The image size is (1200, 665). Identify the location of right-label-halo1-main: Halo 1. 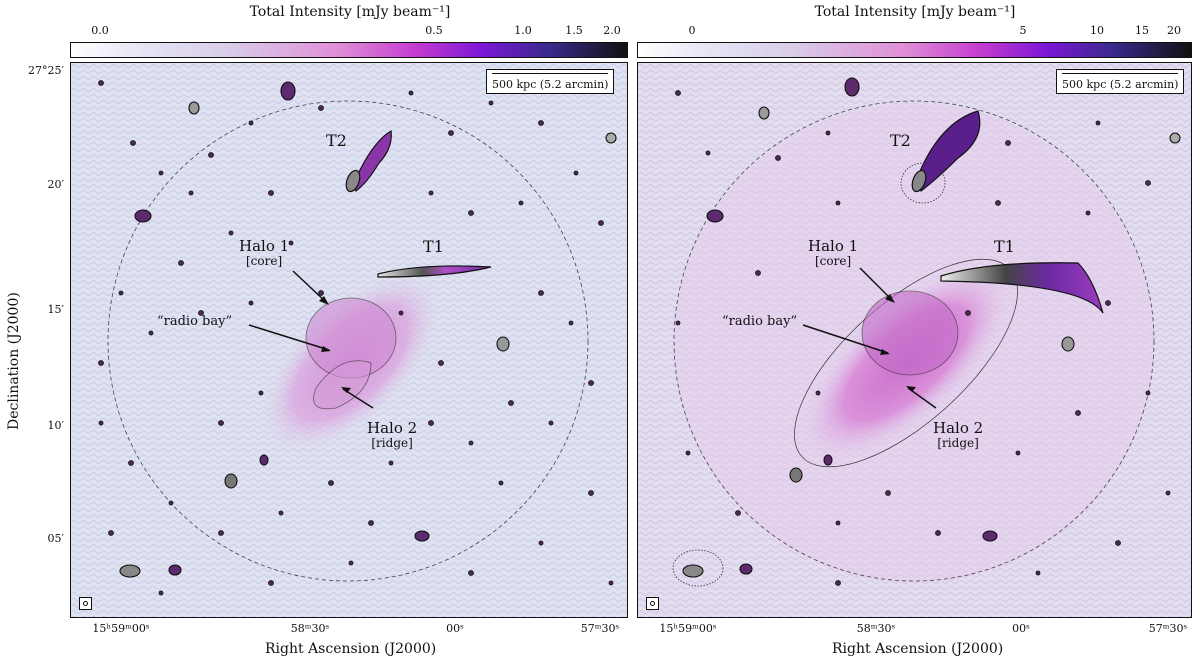
(833, 246).